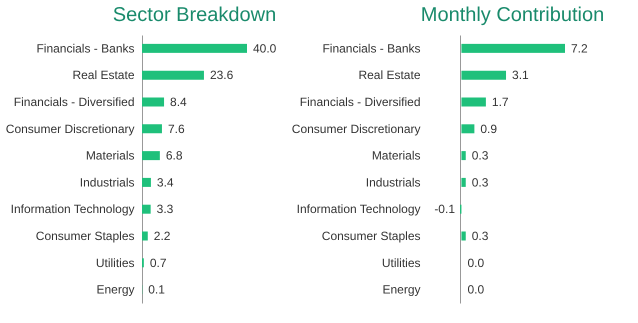 The image size is (638, 323). I want to click on data-label: 7.2, so click(579, 48).